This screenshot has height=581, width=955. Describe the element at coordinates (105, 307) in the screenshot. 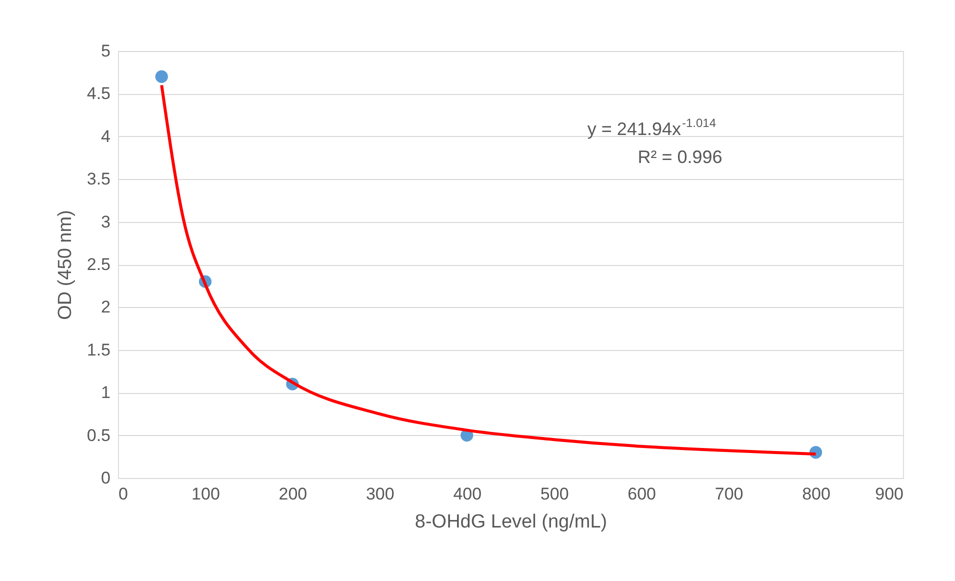

I see `y-tick-label: 2` at that location.